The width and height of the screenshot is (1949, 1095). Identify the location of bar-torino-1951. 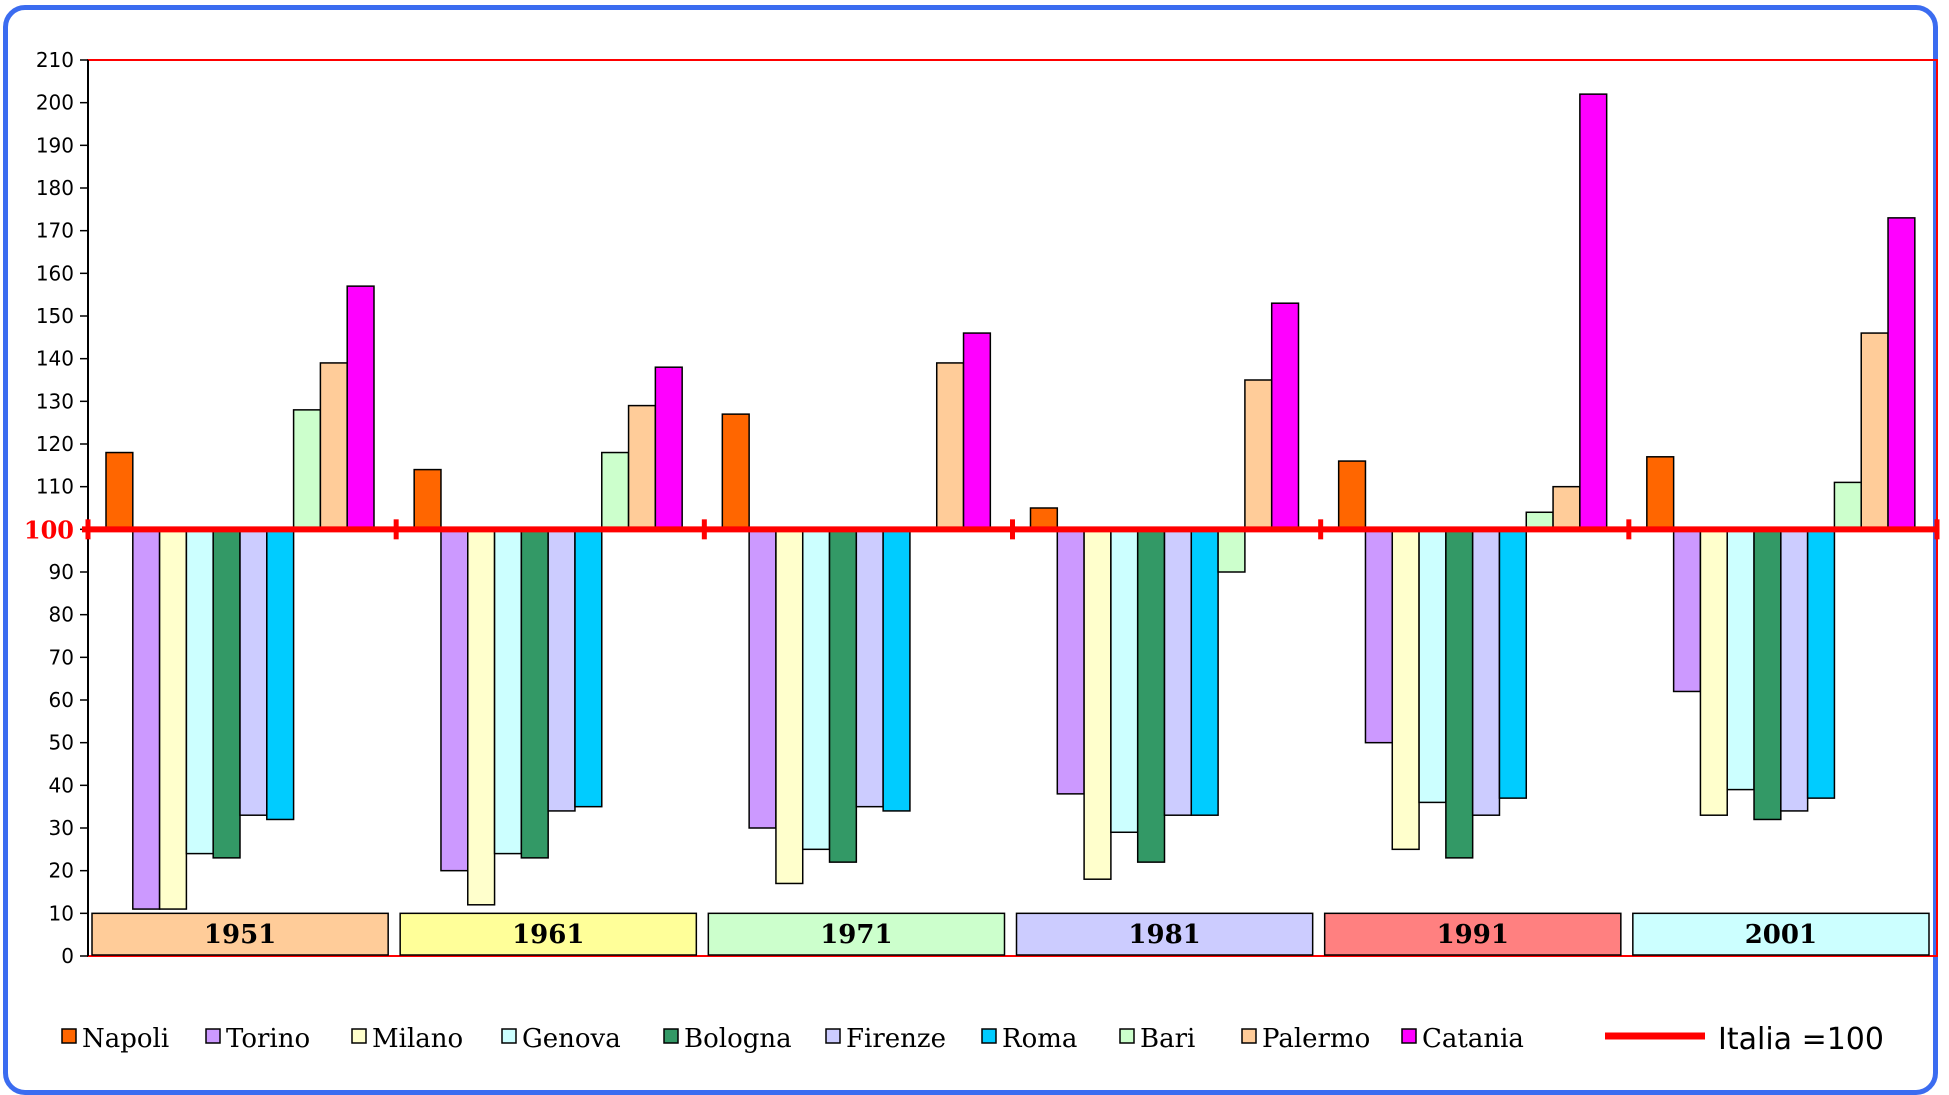
(146, 719).